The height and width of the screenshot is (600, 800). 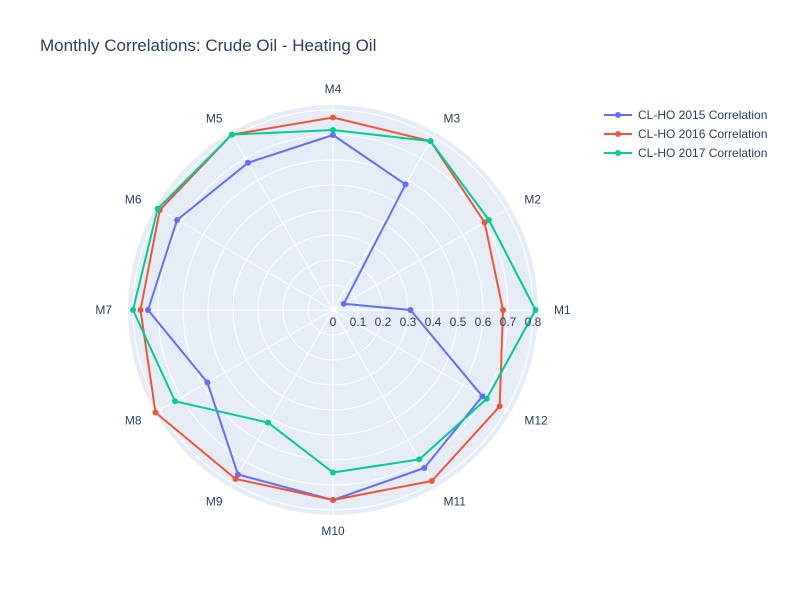 What do you see at coordinates (562, 310) in the screenshot?
I see `category-label: M1` at bounding box center [562, 310].